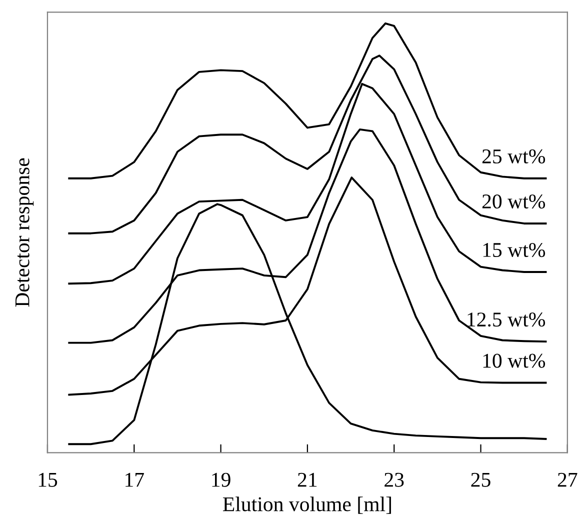  I want to click on x-tick-label: 27, so click(568, 479).